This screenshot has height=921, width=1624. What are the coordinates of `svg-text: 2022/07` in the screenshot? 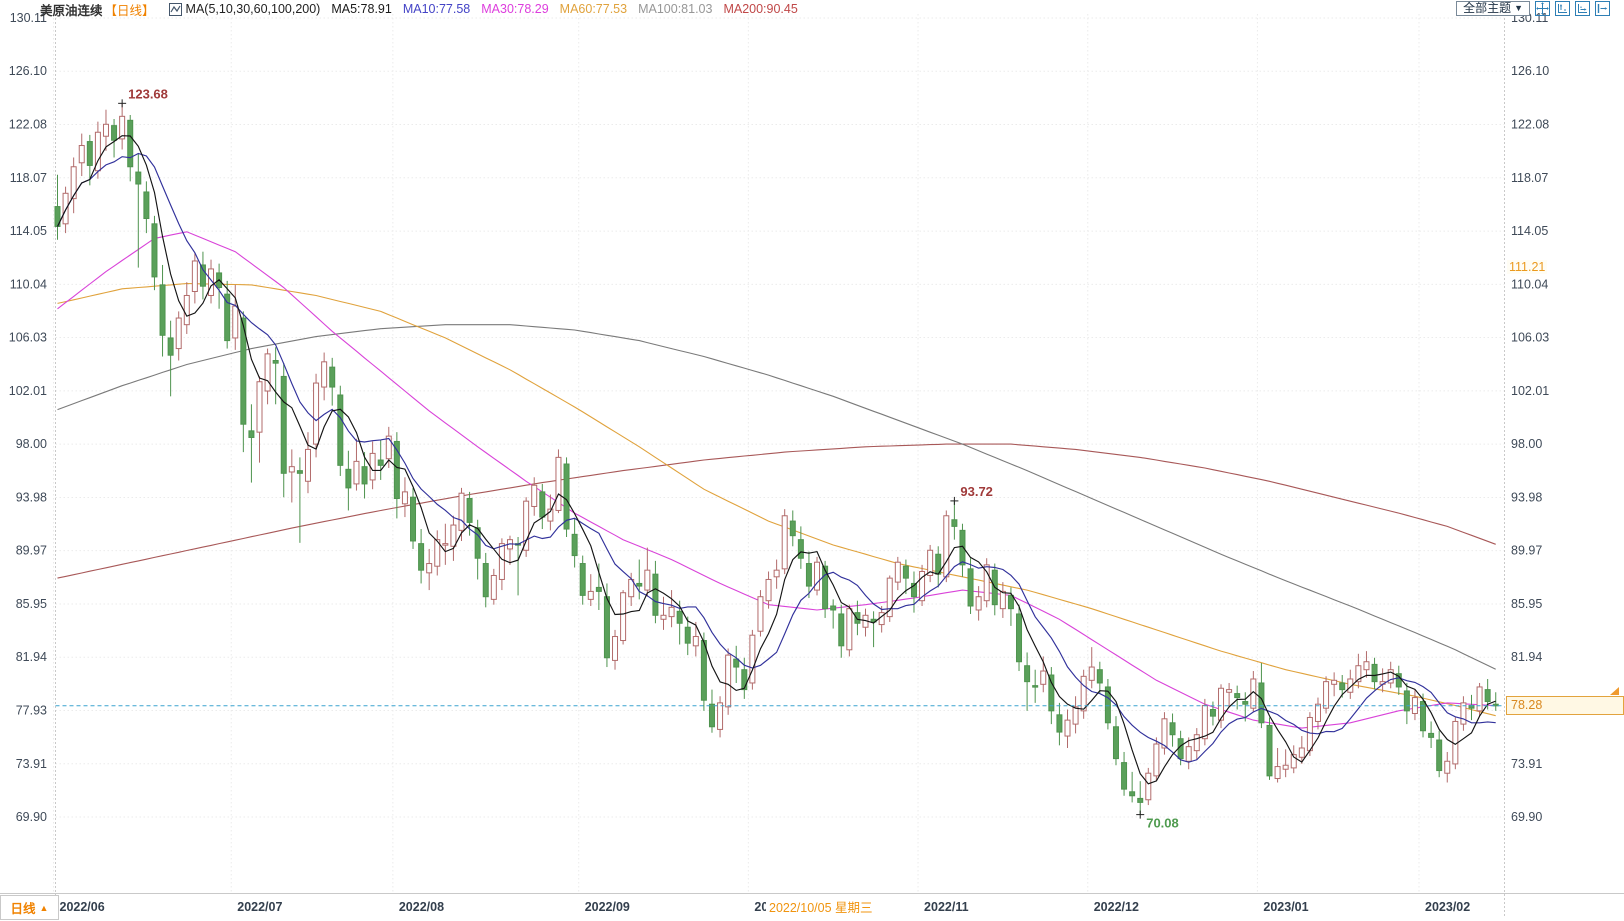 It's located at (259, 907).